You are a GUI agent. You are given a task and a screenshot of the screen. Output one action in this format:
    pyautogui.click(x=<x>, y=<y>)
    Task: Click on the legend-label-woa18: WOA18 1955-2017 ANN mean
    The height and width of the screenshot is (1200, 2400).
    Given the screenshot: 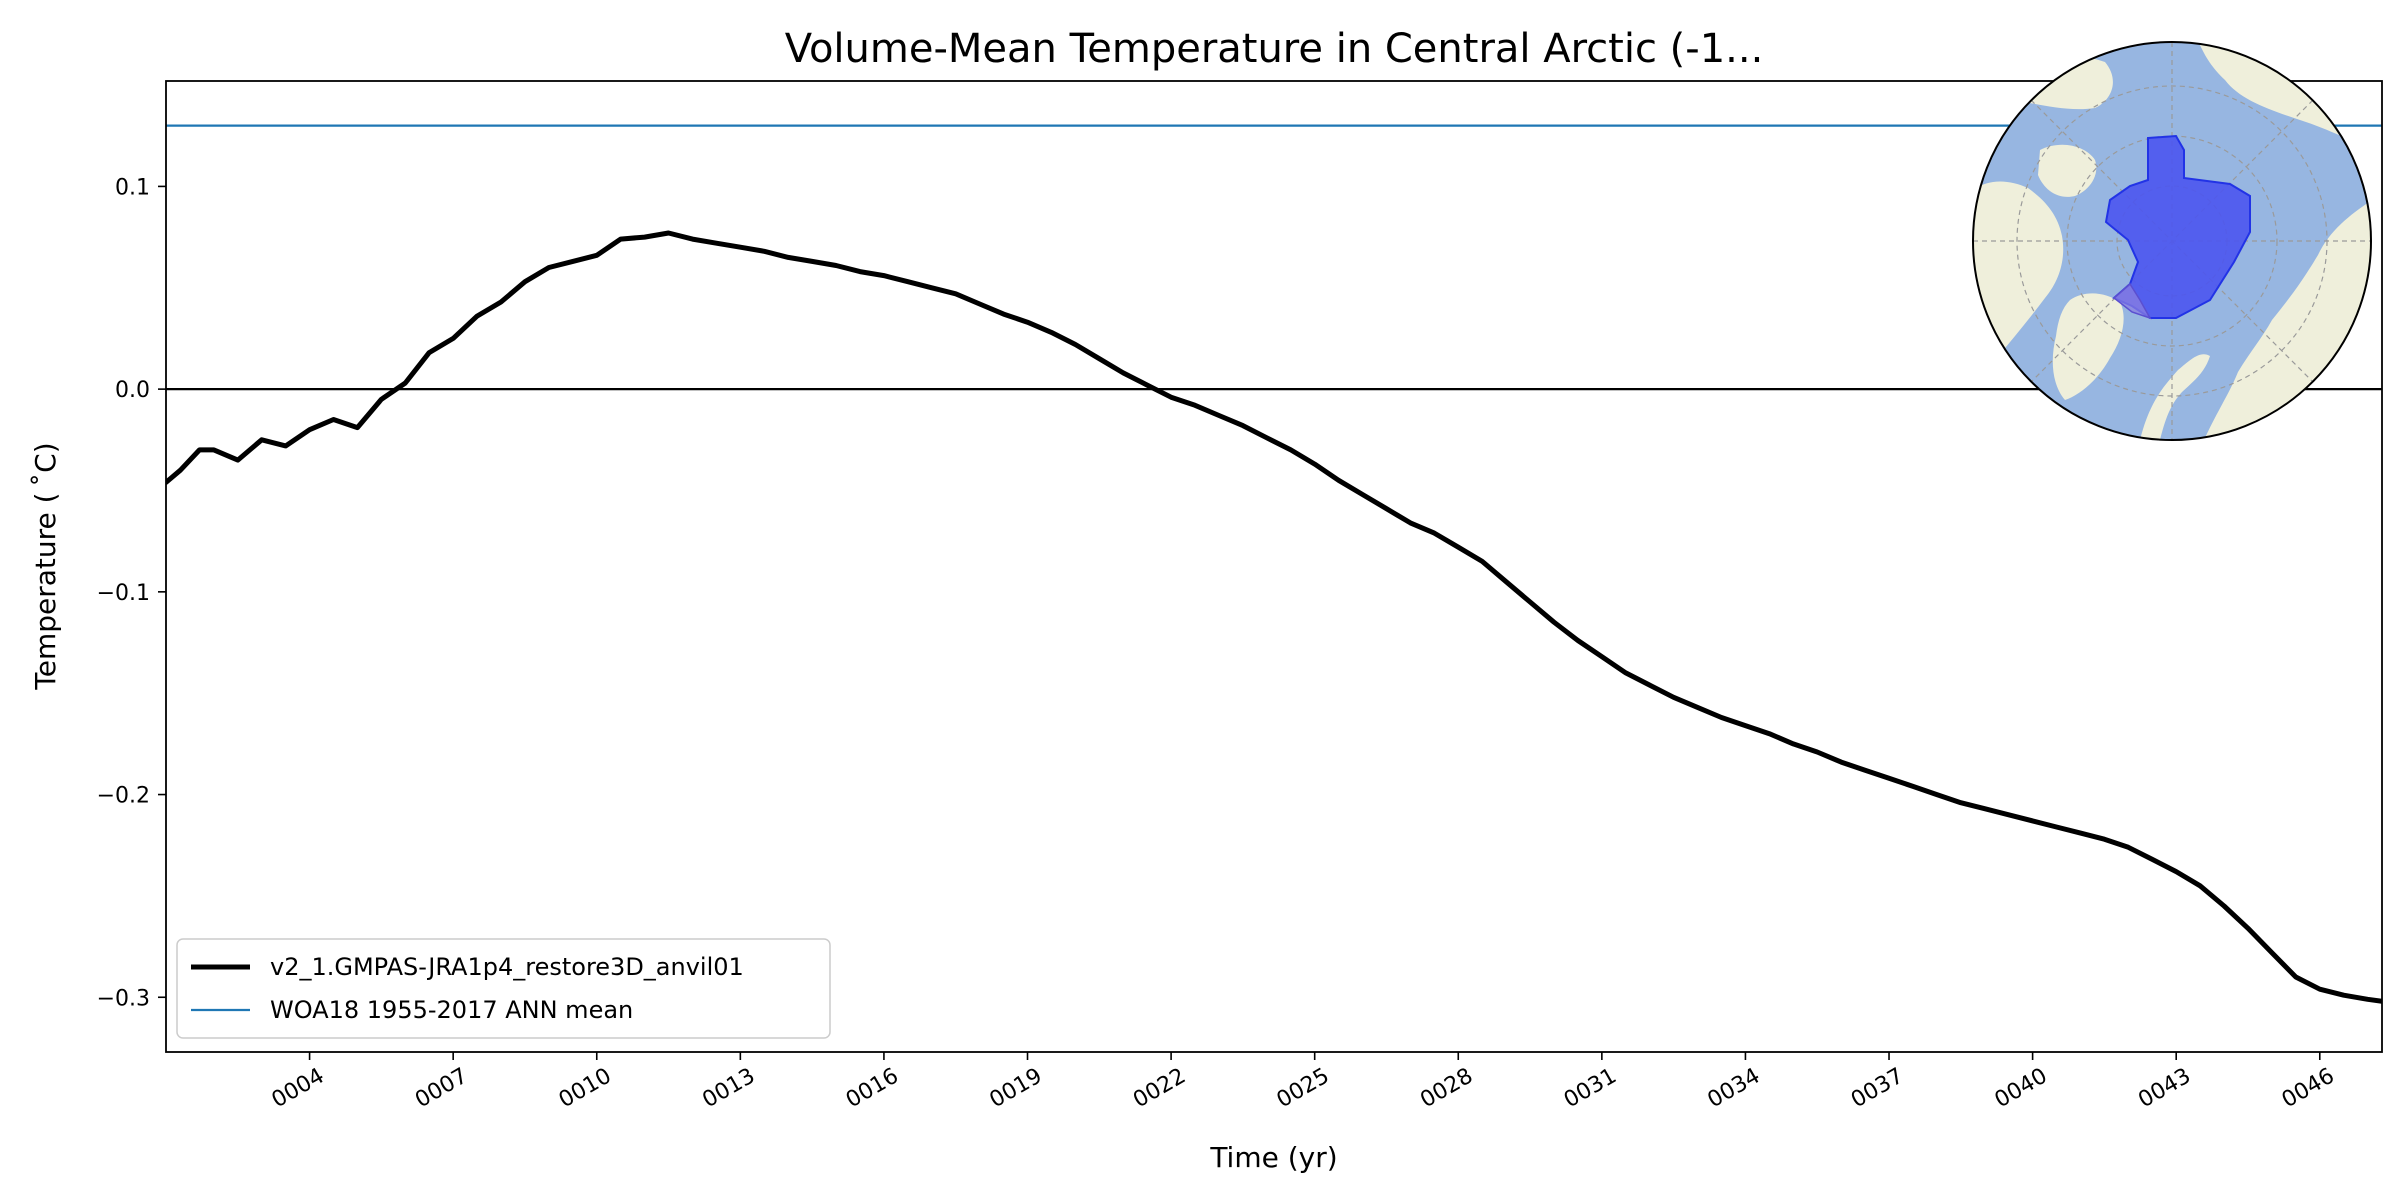 What is the action you would take?
    pyautogui.click(x=451, y=1010)
    